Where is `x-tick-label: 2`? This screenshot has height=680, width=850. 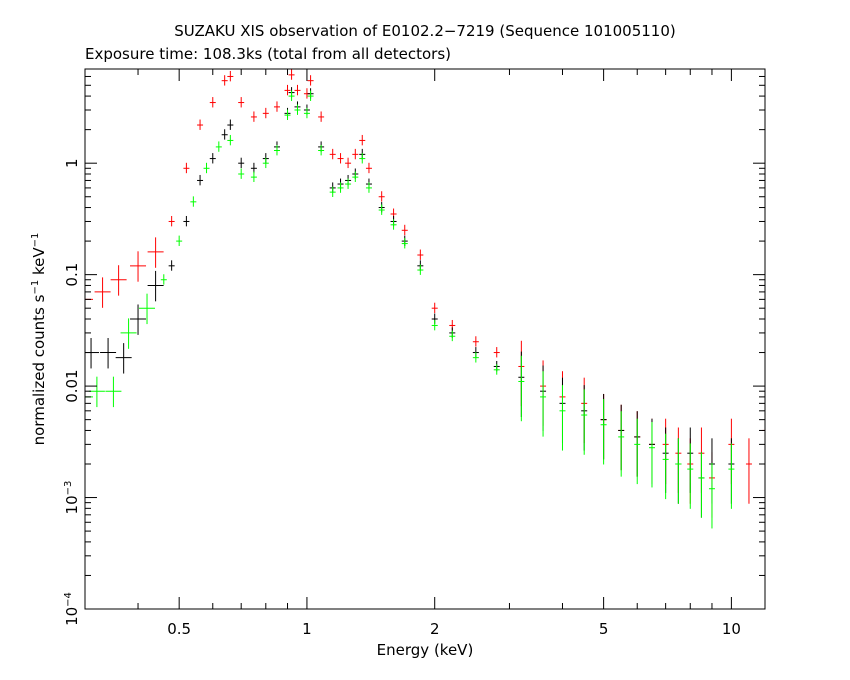
x-tick-label: 2 is located at coordinates (435, 629).